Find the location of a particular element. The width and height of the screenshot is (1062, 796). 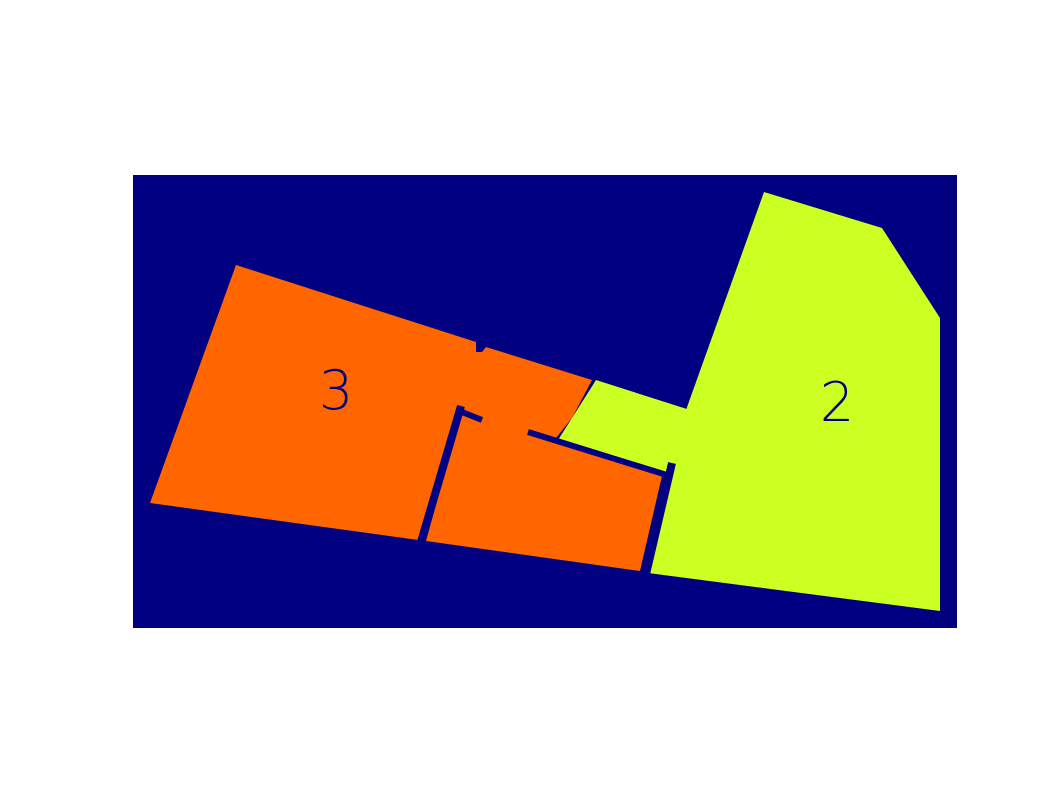

wall-stub is located at coordinates (472, 416).